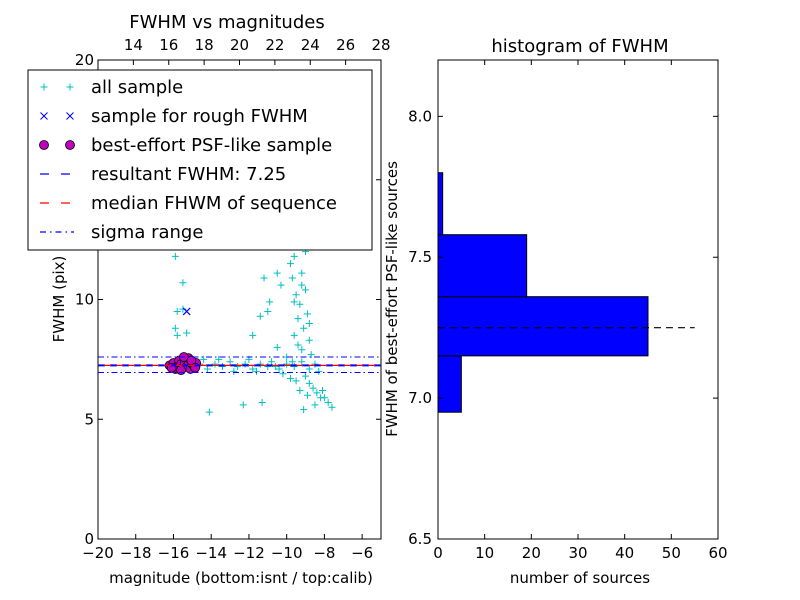 The width and height of the screenshot is (800, 600). Describe the element at coordinates (98, 553) in the screenshot. I see `x-tick-label: −20` at that location.